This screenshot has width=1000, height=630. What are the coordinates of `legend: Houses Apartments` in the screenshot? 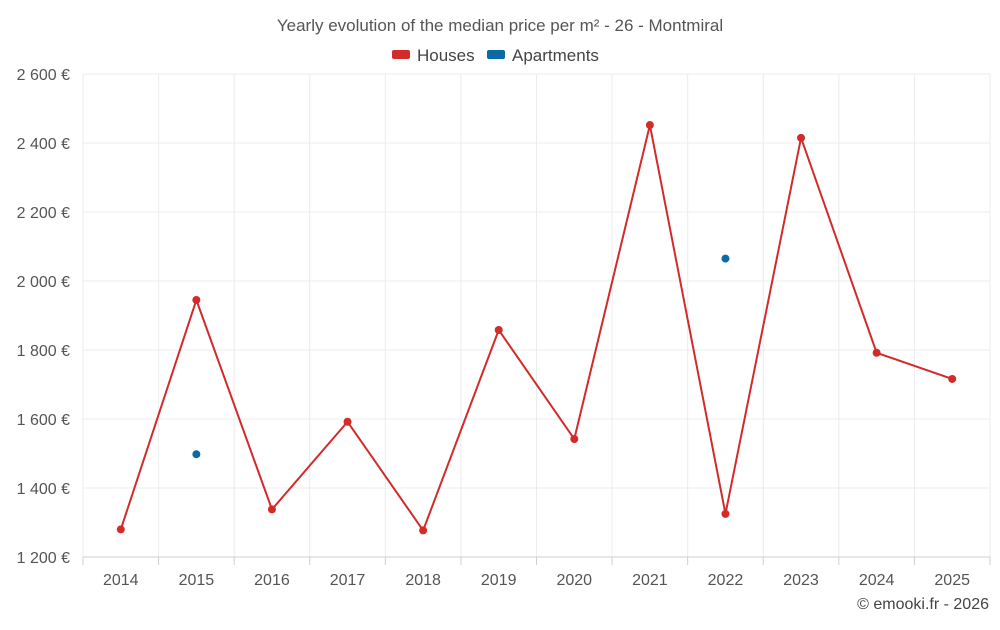 It's located at (495, 55).